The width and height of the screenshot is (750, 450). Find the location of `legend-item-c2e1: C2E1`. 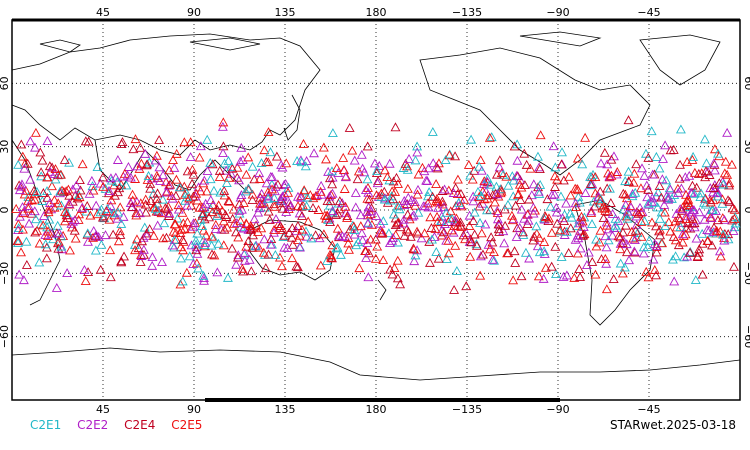

legend-item-c2e1: C2E1 is located at coordinates (46, 425).